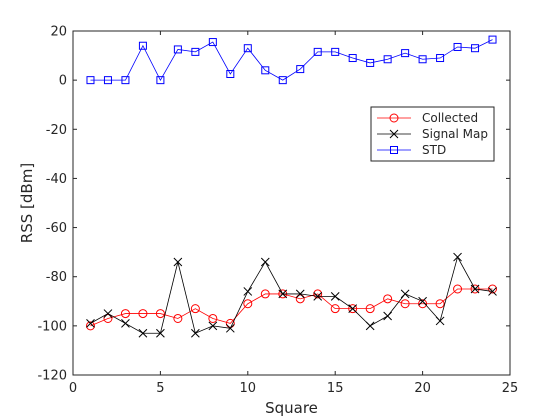 The width and height of the screenshot is (560, 420). I want to click on x-tick-label: 5, so click(160, 388).